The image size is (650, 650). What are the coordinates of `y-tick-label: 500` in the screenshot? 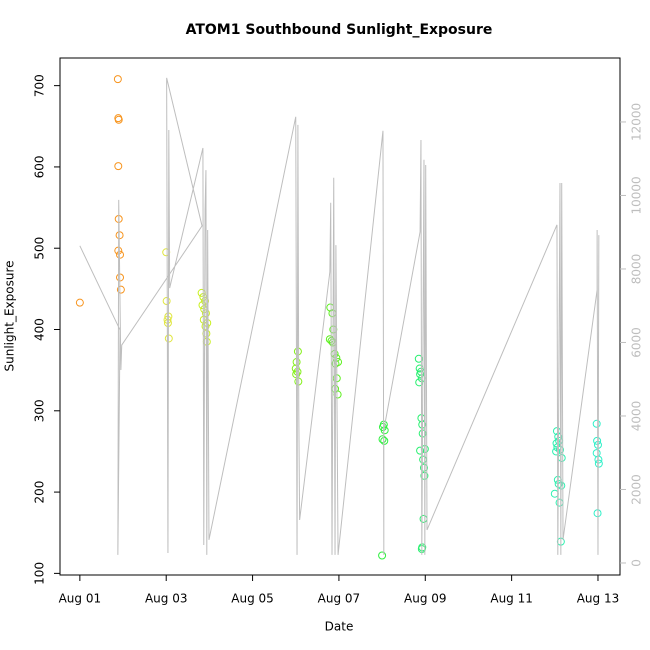 It's located at (40, 248).